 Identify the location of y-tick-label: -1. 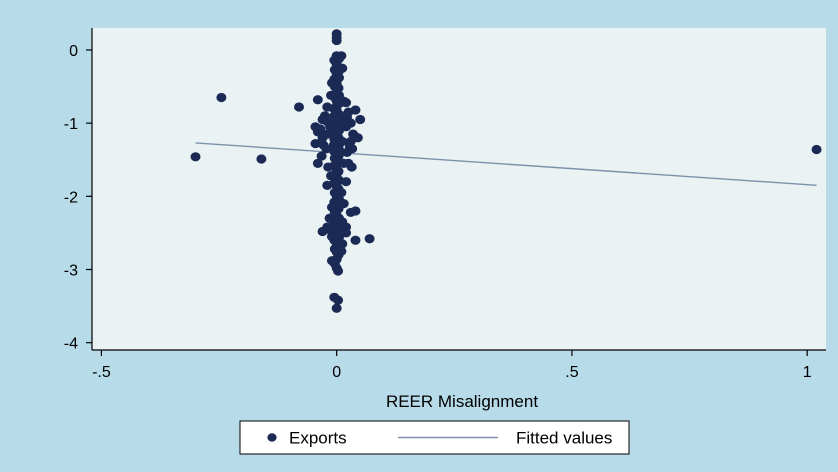
(71, 124).